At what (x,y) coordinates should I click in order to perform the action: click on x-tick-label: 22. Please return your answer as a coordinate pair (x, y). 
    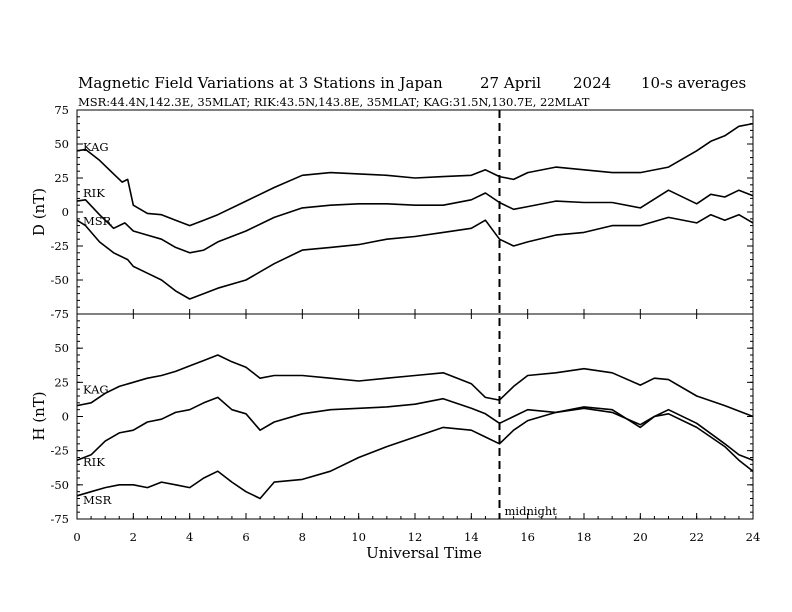
    Looking at the image, I should click on (696, 537).